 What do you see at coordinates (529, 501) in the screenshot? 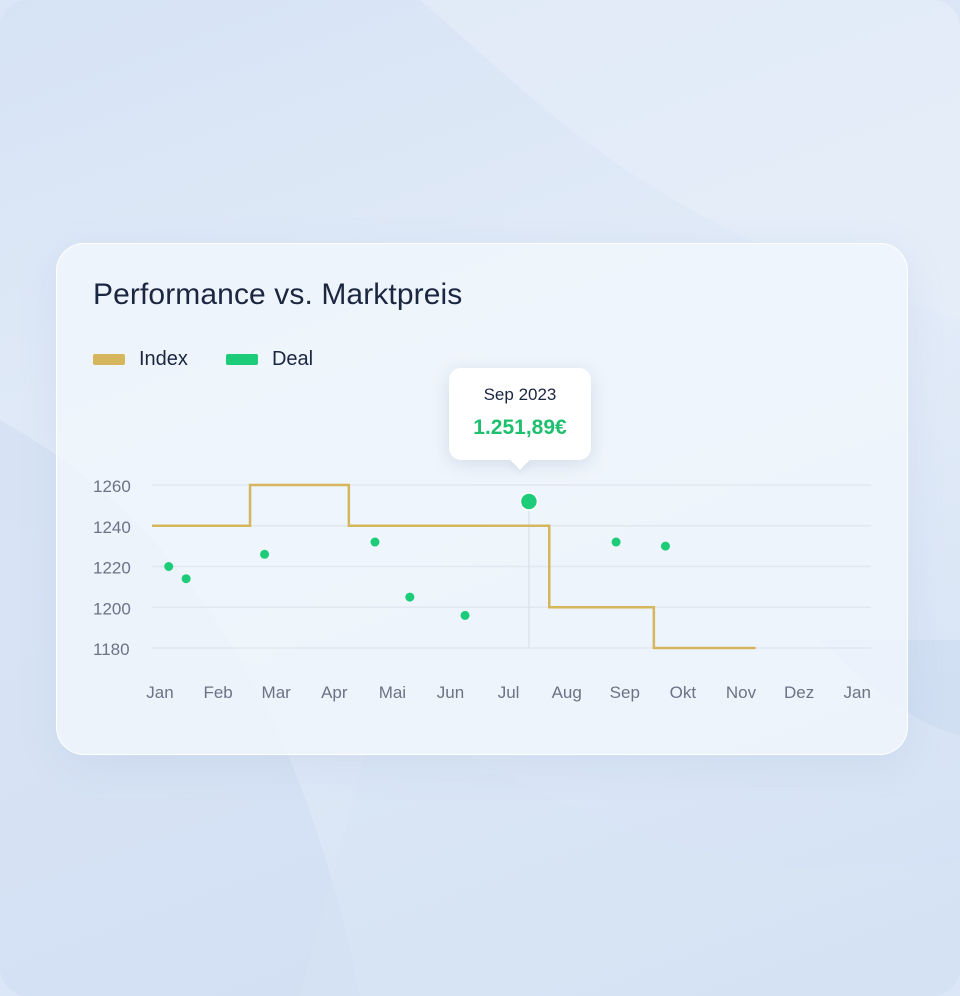
I see `deal-point-highlighted` at bounding box center [529, 501].